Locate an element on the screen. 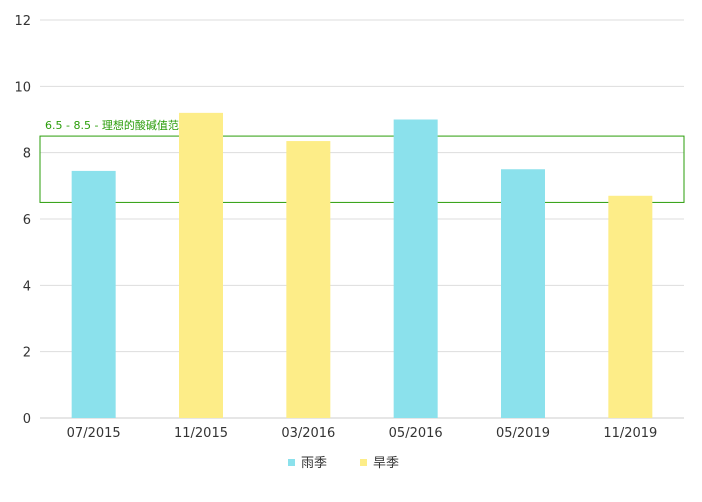 Image resolution: width=702 pixels, height=502 pixels. reference-band-box is located at coordinates (362, 169).